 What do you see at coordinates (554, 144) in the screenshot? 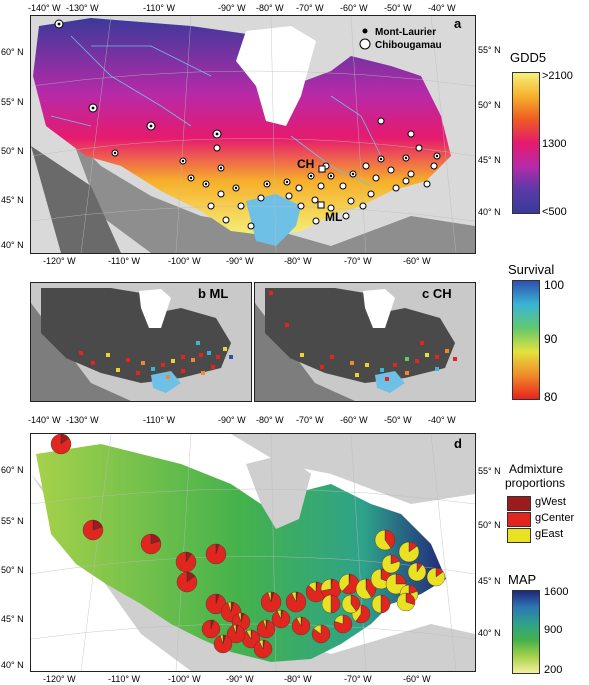
I see `gdd5-mid-label: 1300` at bounding box center [554, 144].